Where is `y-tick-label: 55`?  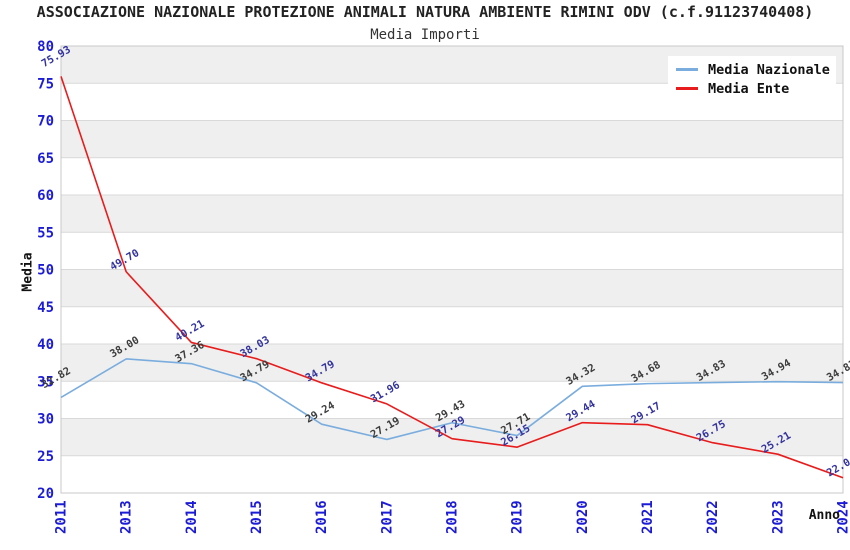
y-tick-label: 55 is located at coordinates (45, 233).